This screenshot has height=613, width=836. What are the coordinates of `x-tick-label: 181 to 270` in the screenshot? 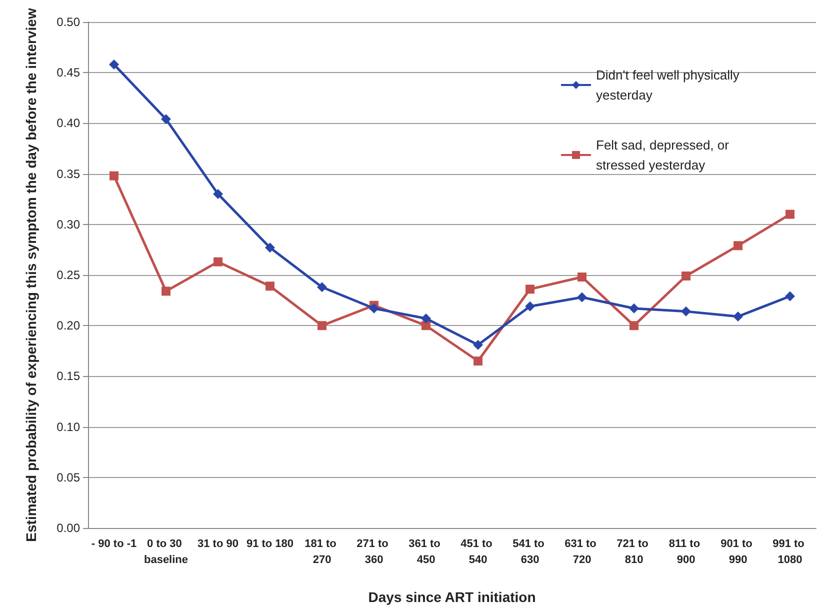 It's located at (322, 552).